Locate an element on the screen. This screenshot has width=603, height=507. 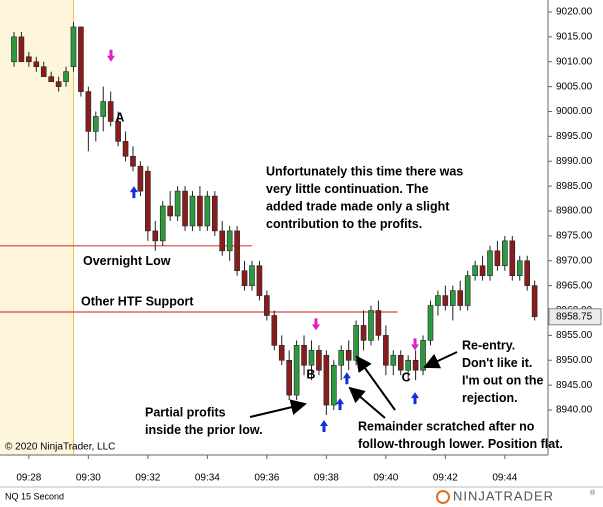
annotation: Remainder scratched after no is located at coordinates (446, 426).